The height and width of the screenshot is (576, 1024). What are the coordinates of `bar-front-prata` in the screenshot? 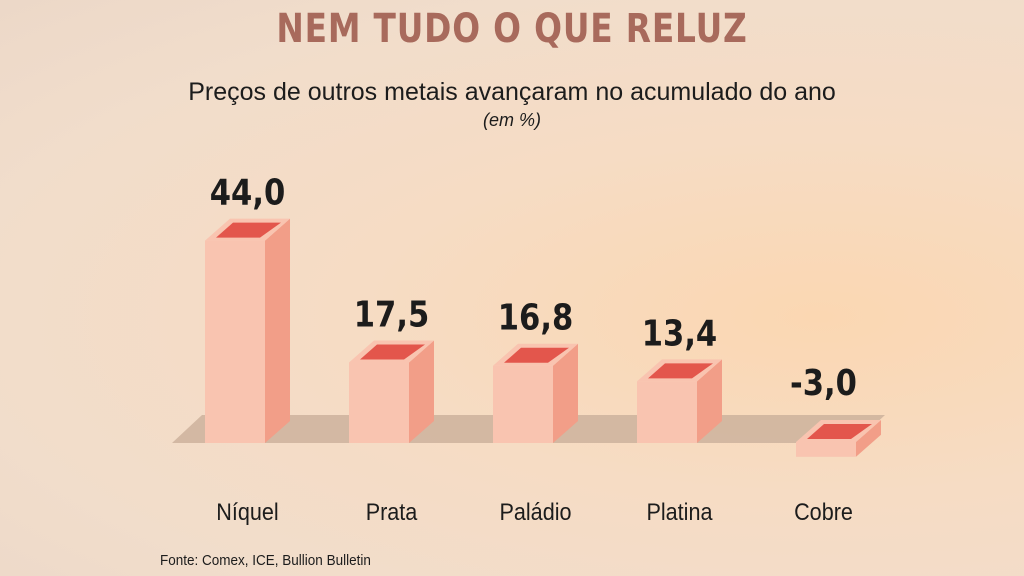 It's located at (379, 402).